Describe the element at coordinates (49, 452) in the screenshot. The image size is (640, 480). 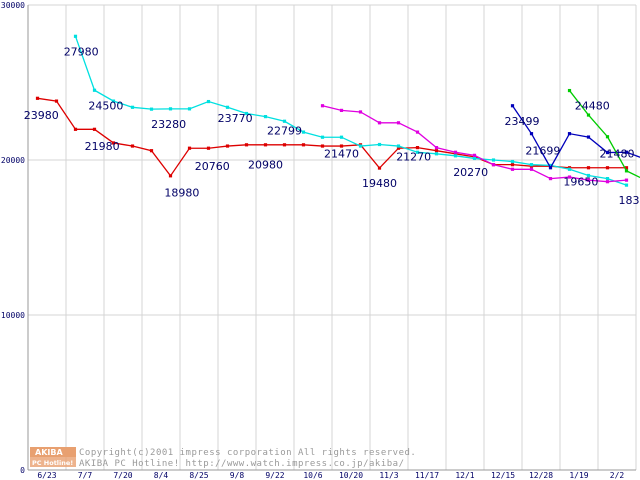
I see `logo-top-text: AKIBA` at that location.